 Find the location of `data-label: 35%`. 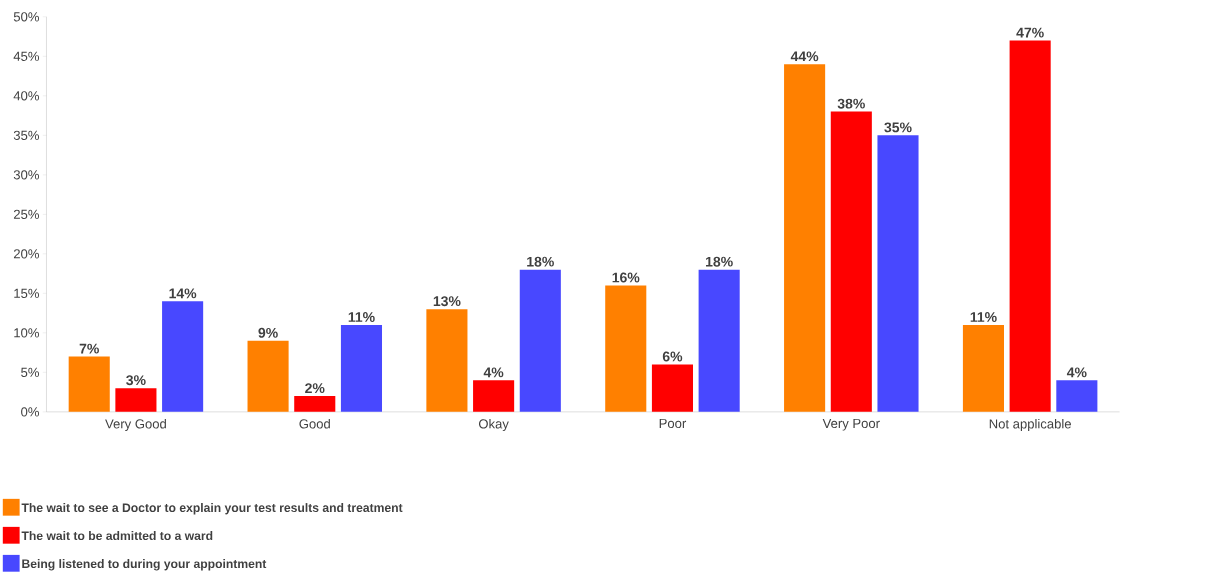

data-label: 35% is located at coordinates (898, 127).